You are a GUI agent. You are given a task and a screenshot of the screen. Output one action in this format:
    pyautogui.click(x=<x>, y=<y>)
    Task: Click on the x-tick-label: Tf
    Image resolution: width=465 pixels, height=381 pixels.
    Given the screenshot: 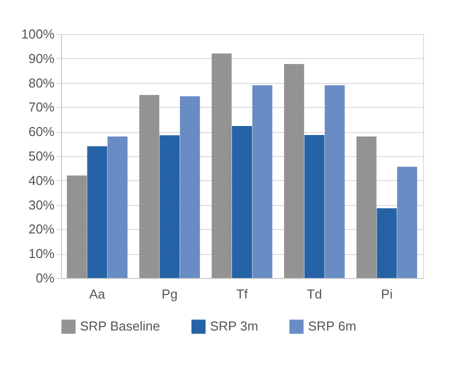 What is the action you would take?
    pyautogui.click(x=242, y=294)
    